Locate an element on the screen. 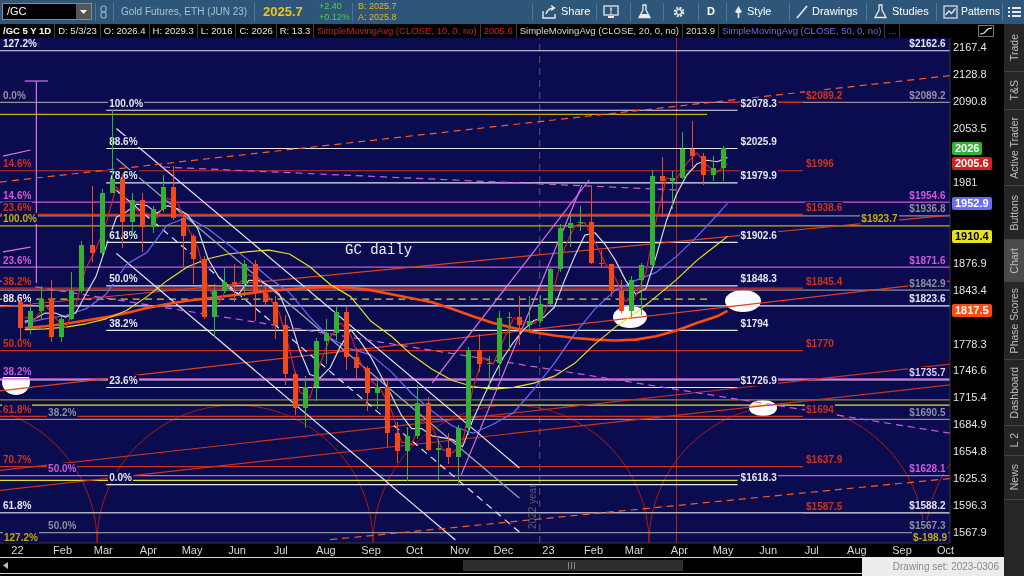 This screenshot has height=576, width=1024. text: +0.12% is located at coordinates (334, 17).